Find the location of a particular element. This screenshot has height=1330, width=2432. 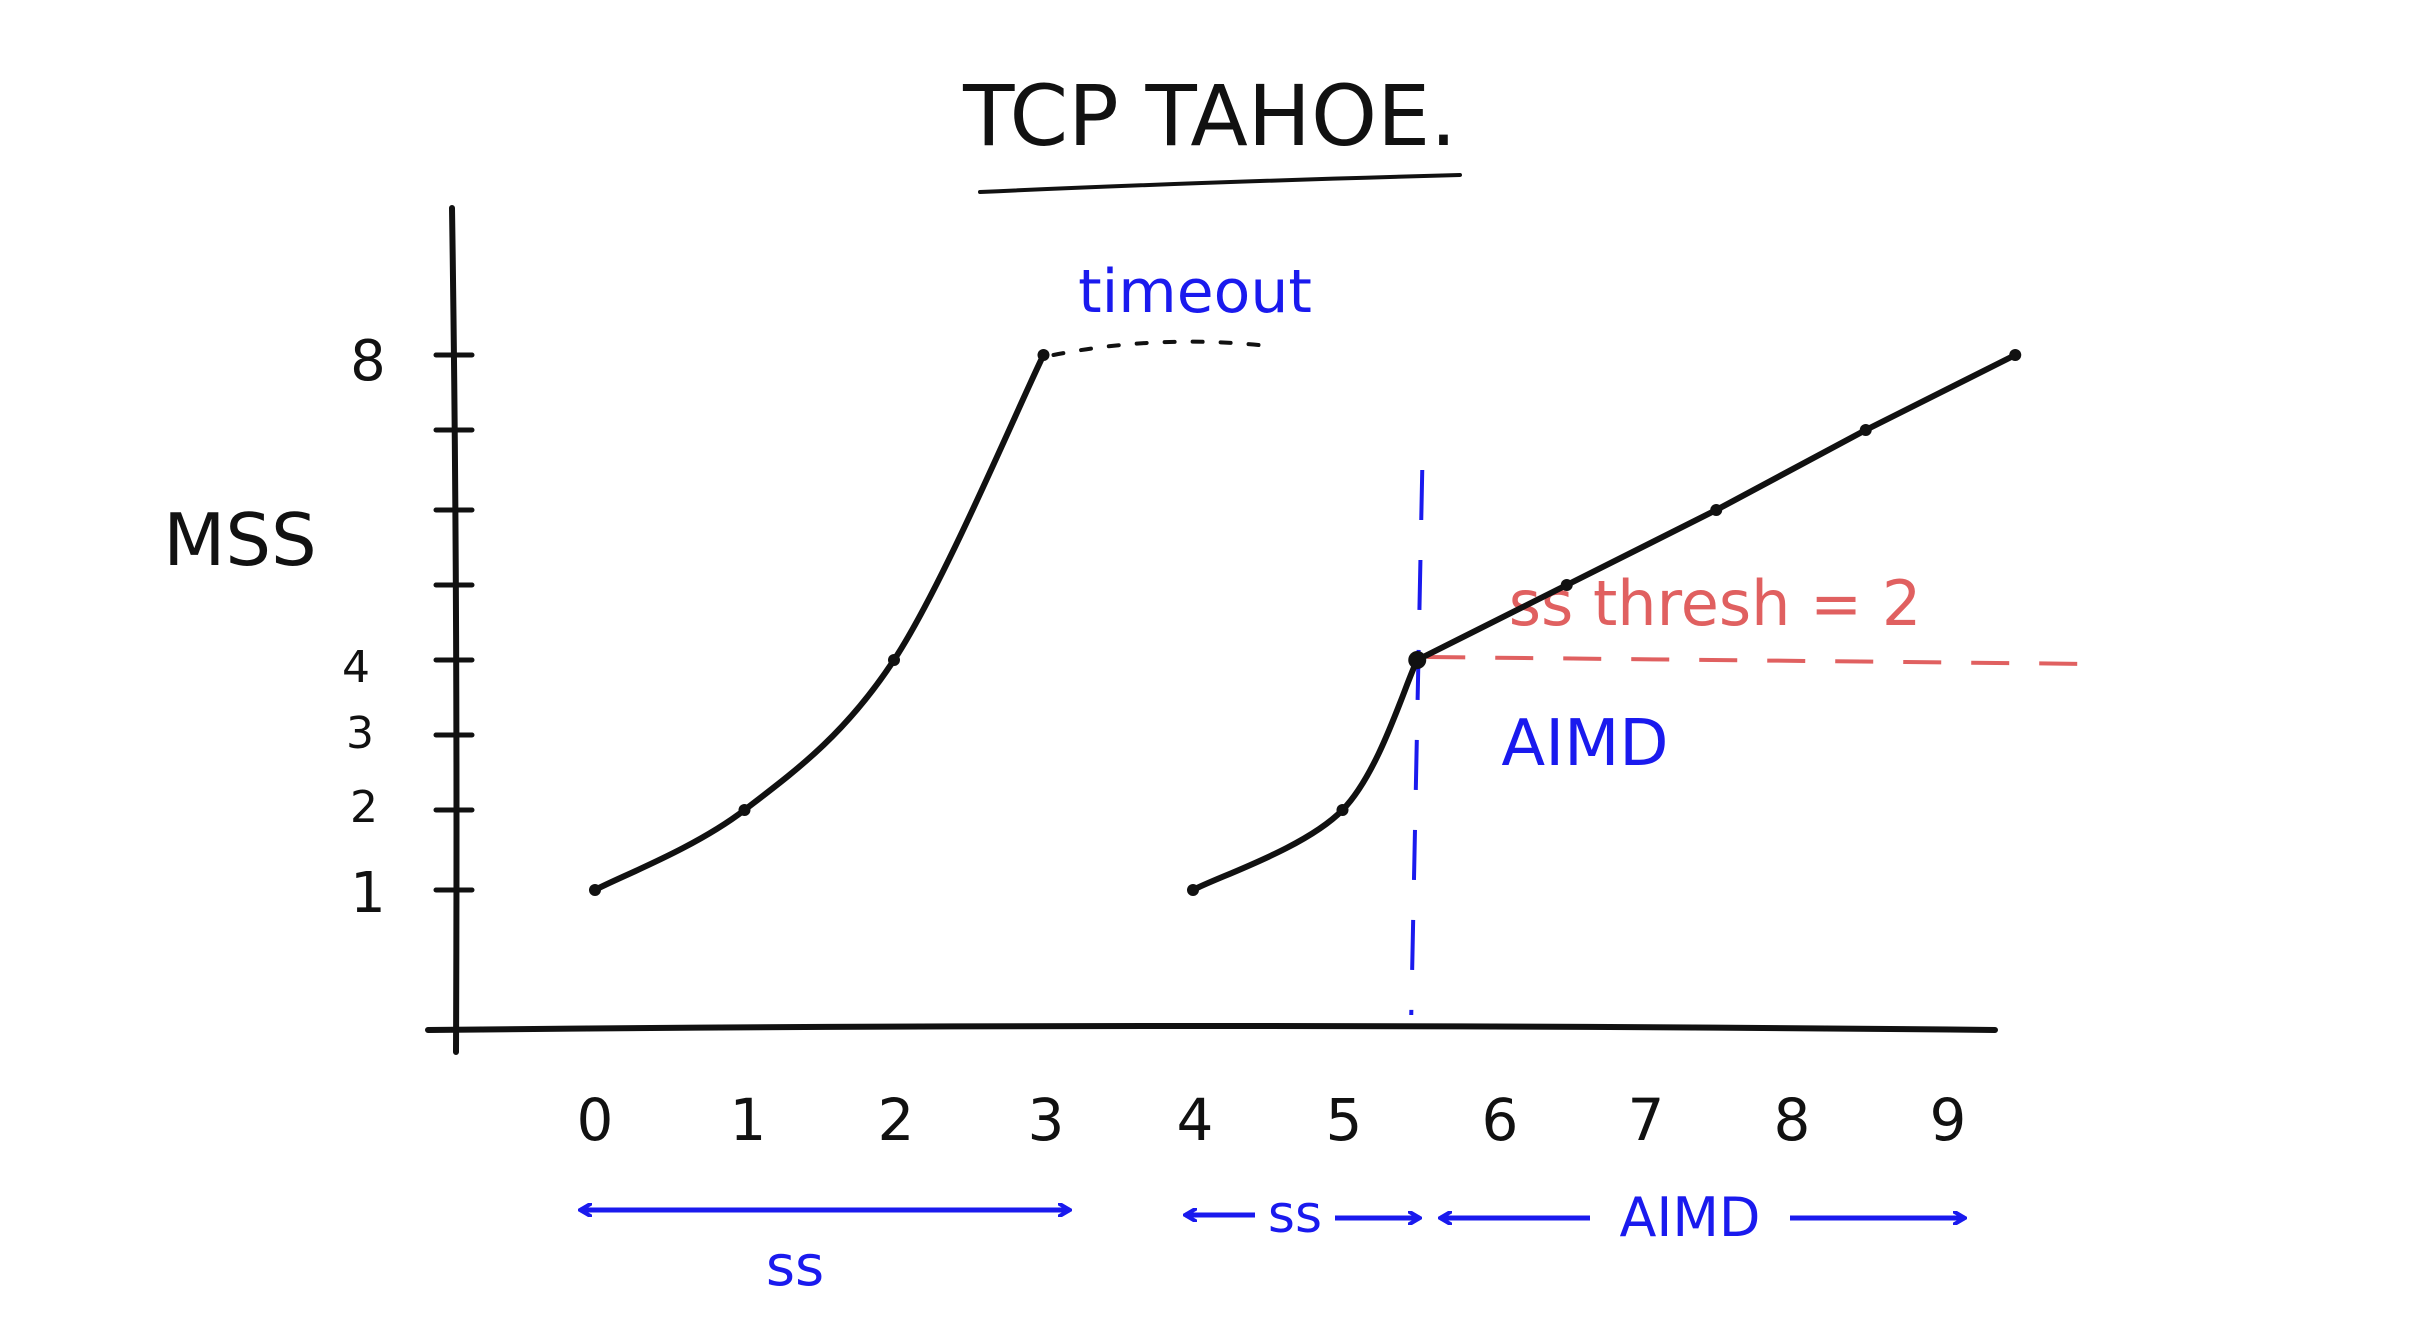

phase-ss-1-label: ss is located at coordinates (795, 1266).